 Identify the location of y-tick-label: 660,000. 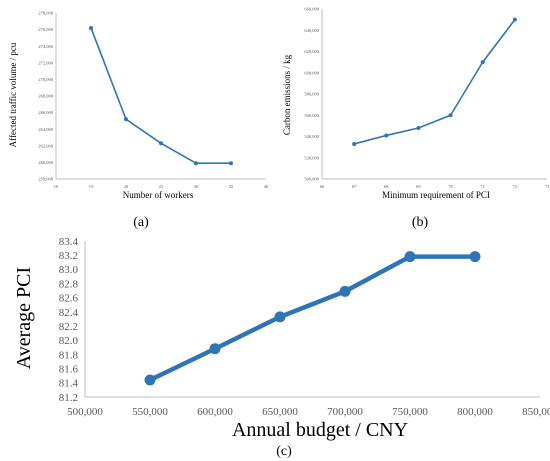
(311, 10).